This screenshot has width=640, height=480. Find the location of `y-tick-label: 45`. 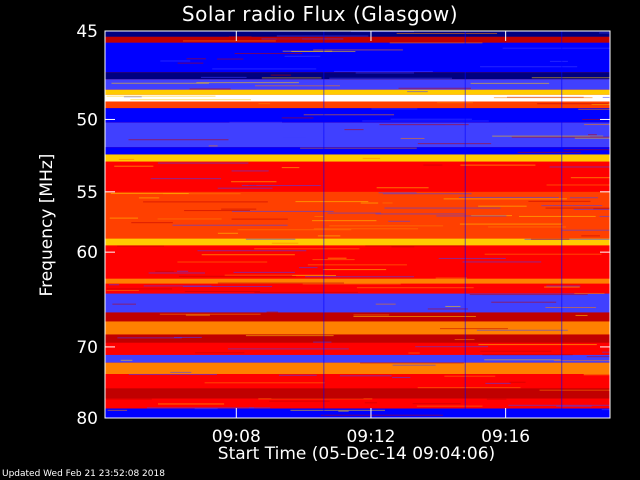

y-tick-label: 45 is located at coordinates (87, 32).